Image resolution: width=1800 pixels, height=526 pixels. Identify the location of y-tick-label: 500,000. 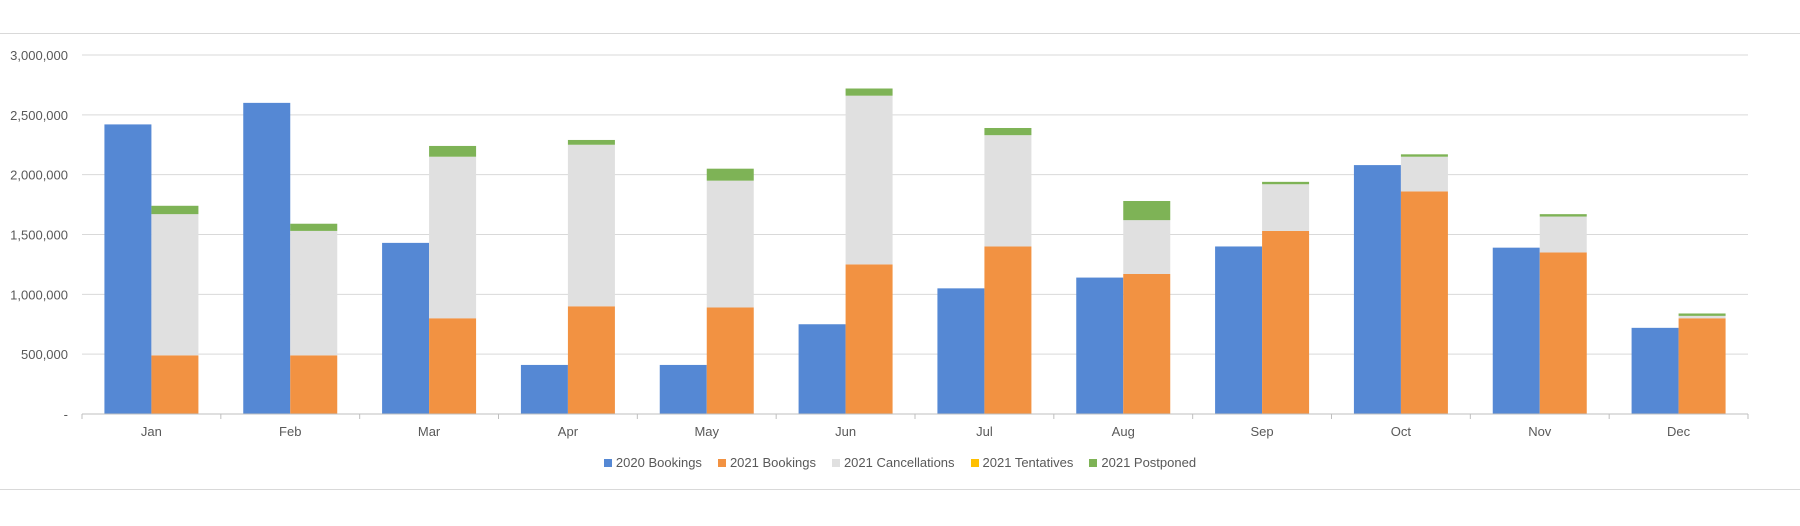
(44, 354).